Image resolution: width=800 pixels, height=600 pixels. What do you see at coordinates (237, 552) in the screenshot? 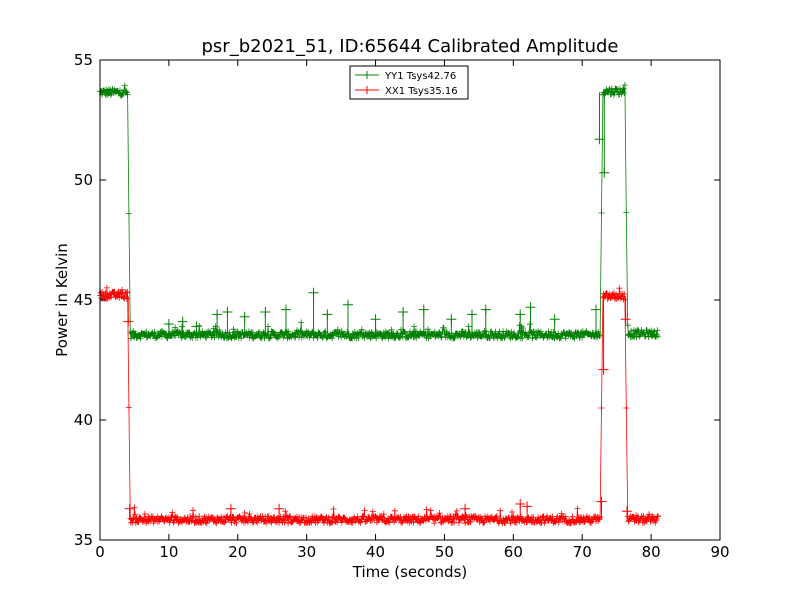
I see `x-tick-label: 20` at bounding box center [237, 552].